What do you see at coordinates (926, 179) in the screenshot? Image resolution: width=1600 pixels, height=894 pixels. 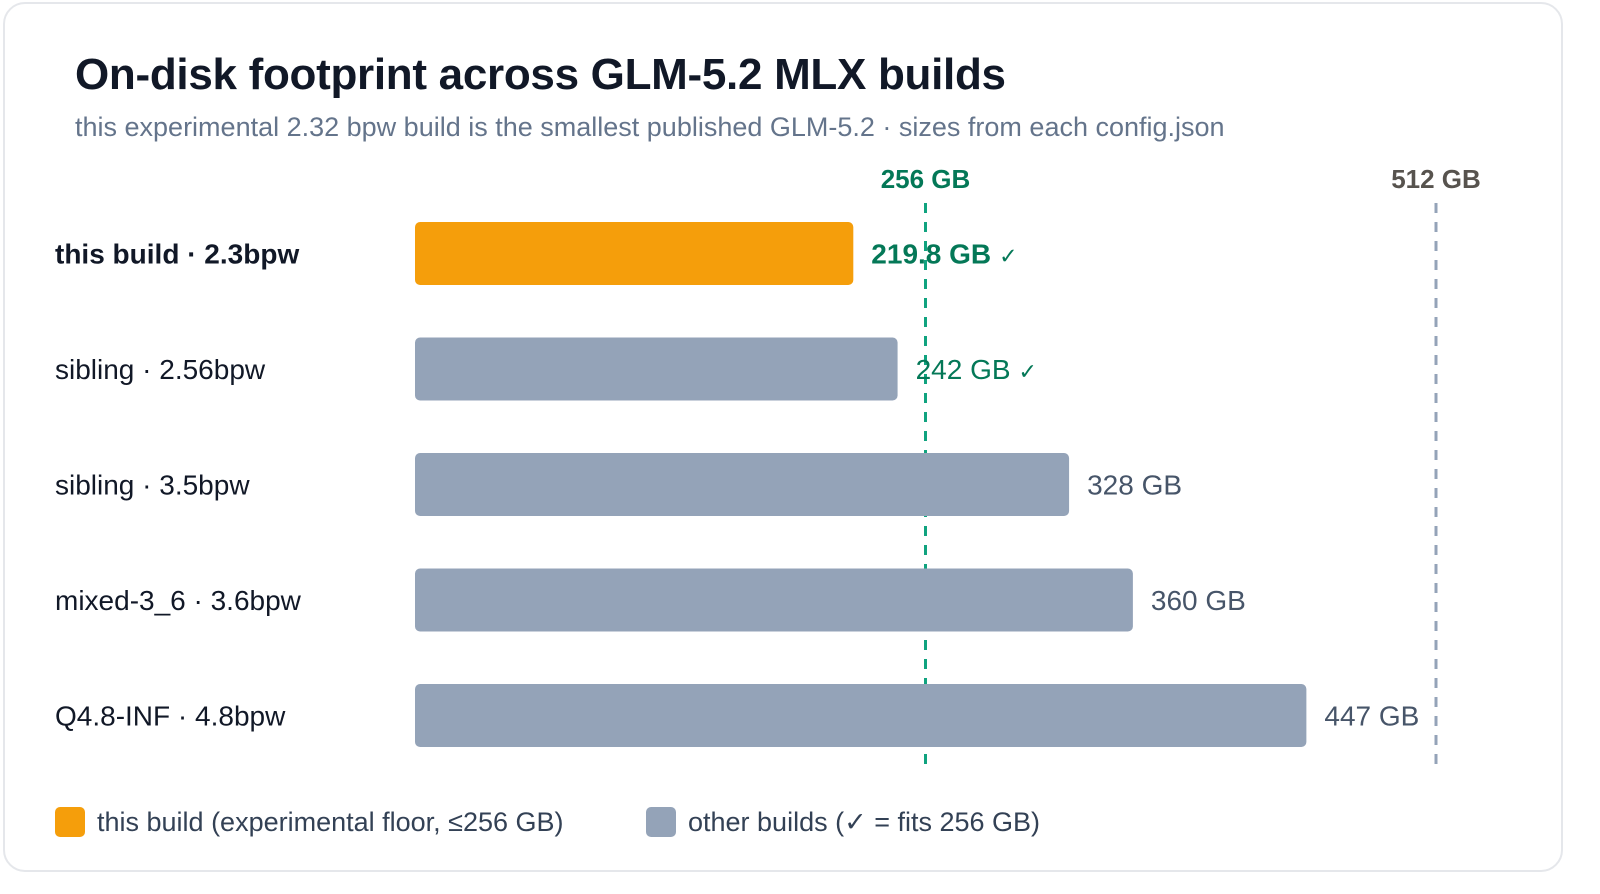 I see `reference-label-256: 256 GB` at bounding box center [926, 179].